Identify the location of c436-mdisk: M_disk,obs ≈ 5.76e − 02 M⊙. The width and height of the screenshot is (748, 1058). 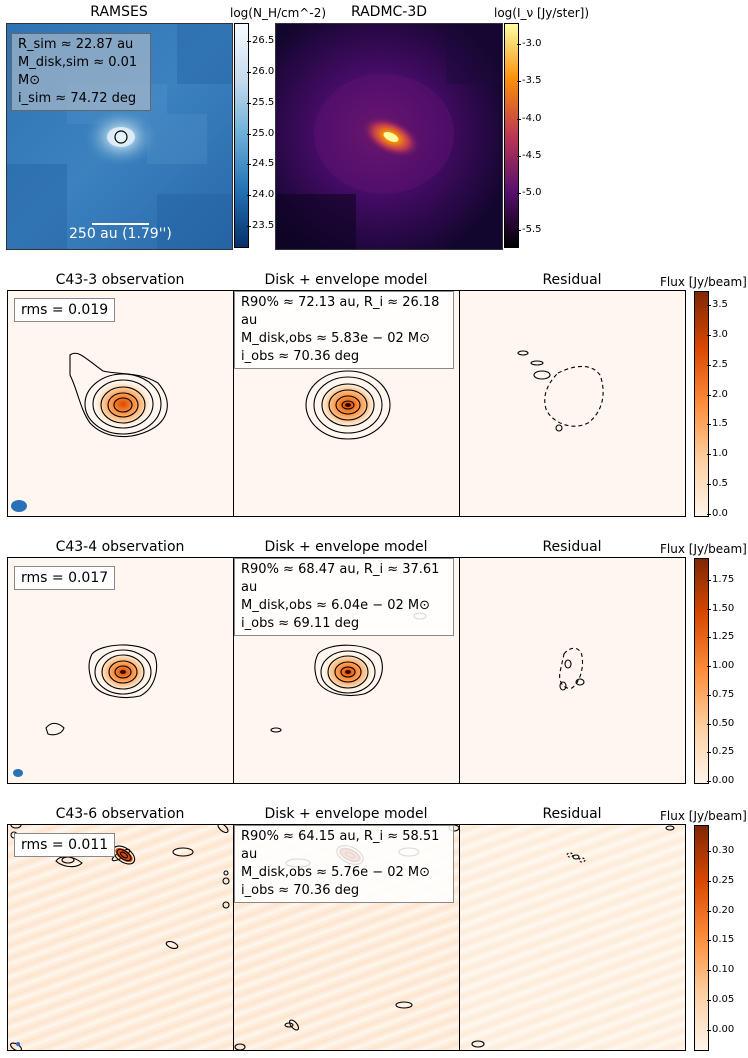
(336, 872).